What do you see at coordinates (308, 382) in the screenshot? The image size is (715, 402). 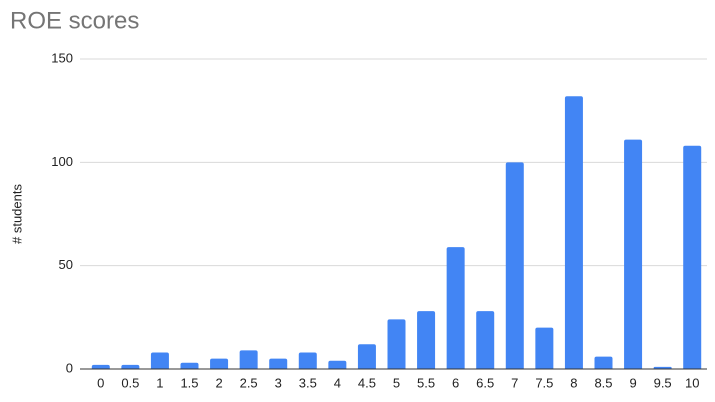 I see `x-tick-label: 3.5` at bounding box center [308, 382].